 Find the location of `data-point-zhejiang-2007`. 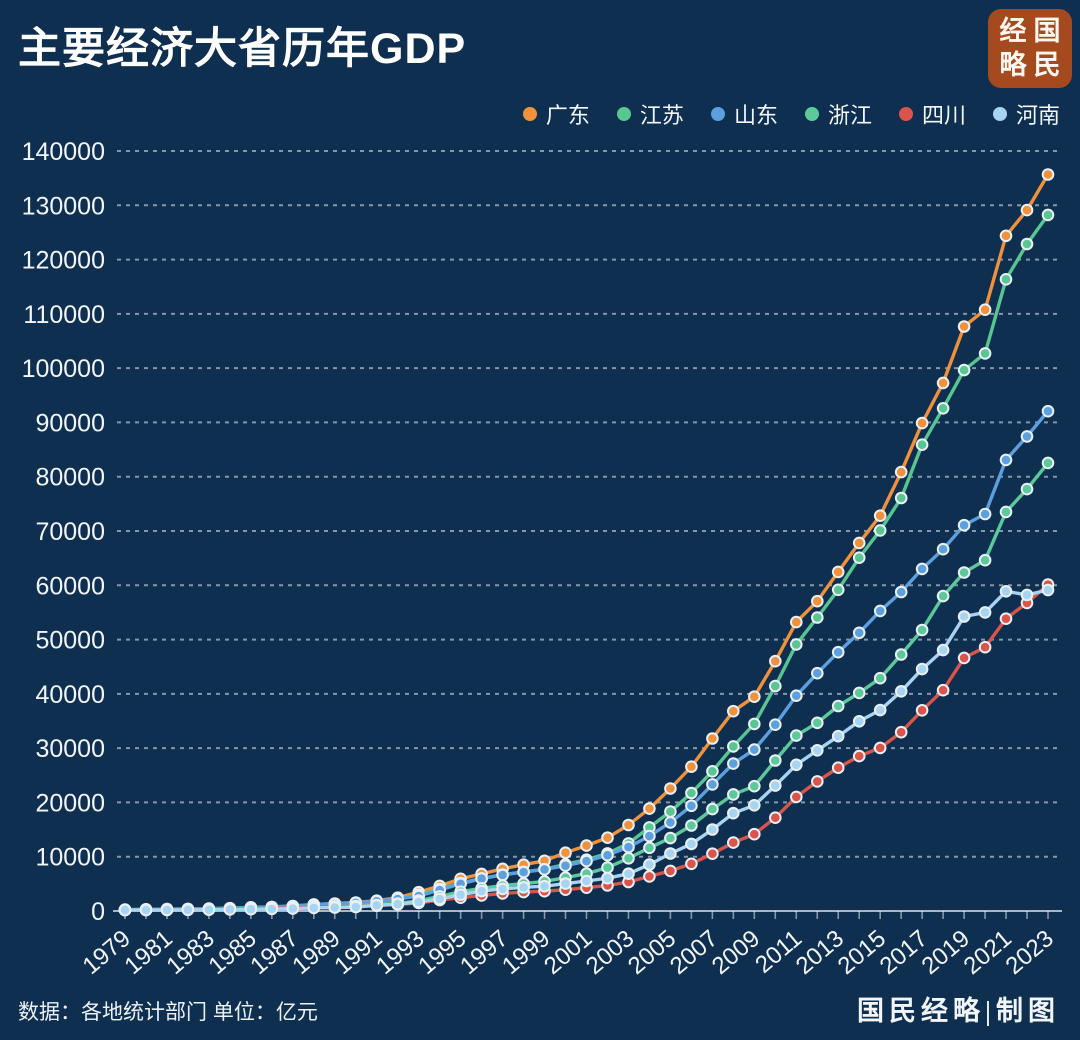

data-point-zhejiang-2007 is located at coordinates (712, 809).